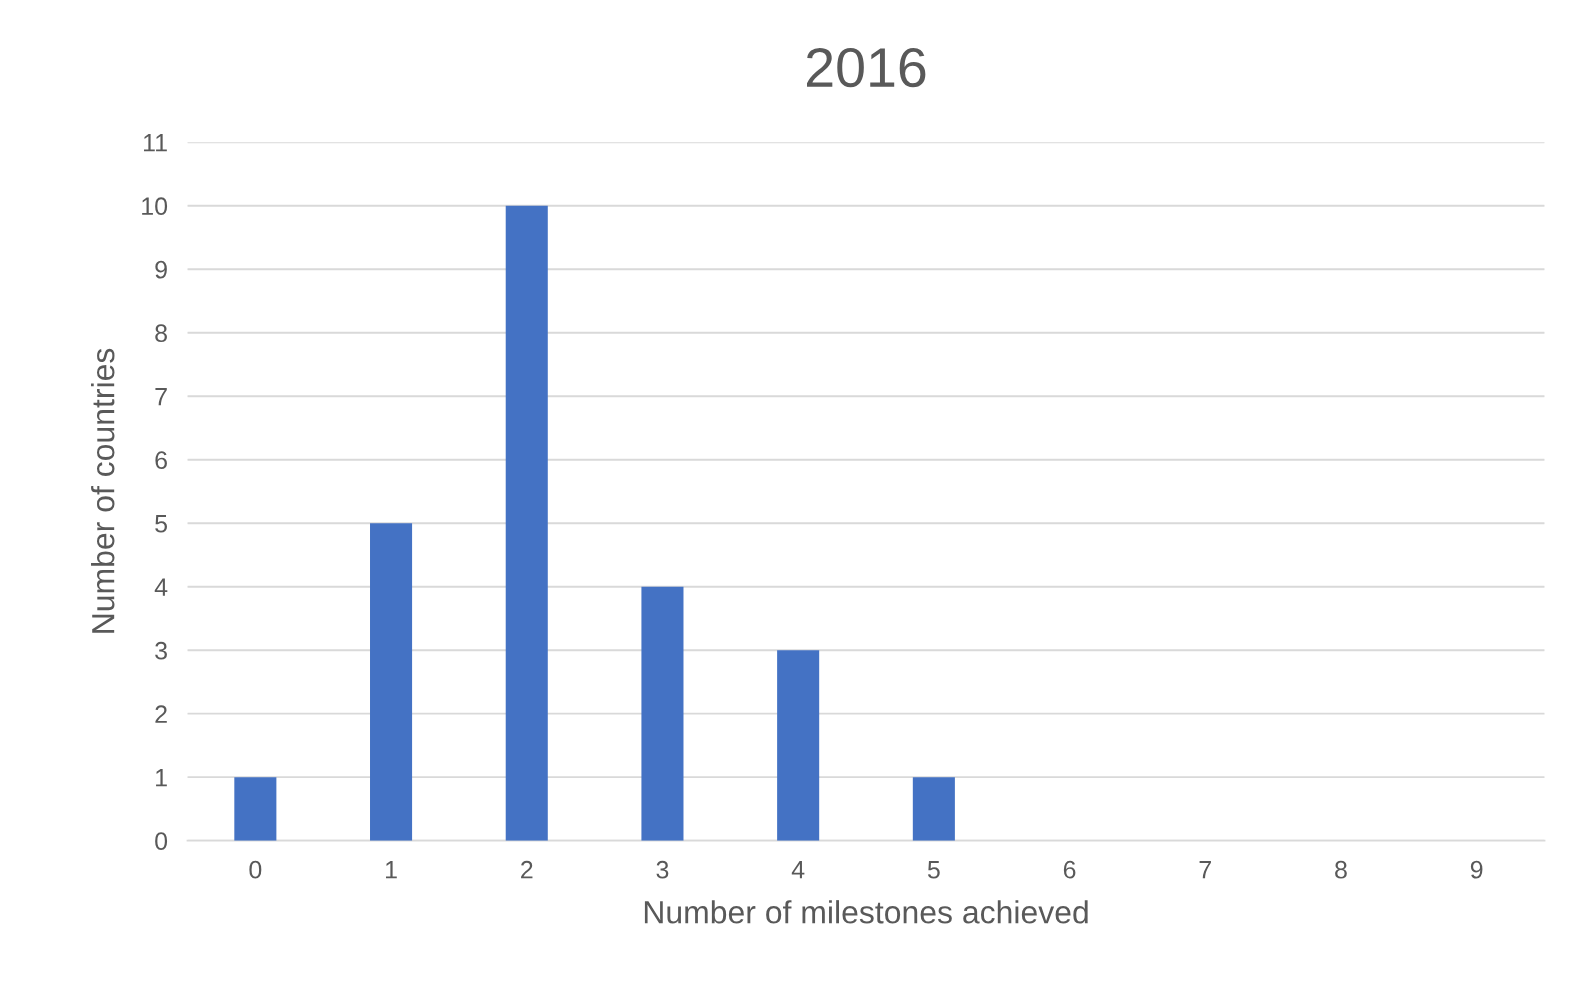  Describe the element at coordinates (103, 490) in the screenshot. I see `y-axis-title: Number of countries` at that location.